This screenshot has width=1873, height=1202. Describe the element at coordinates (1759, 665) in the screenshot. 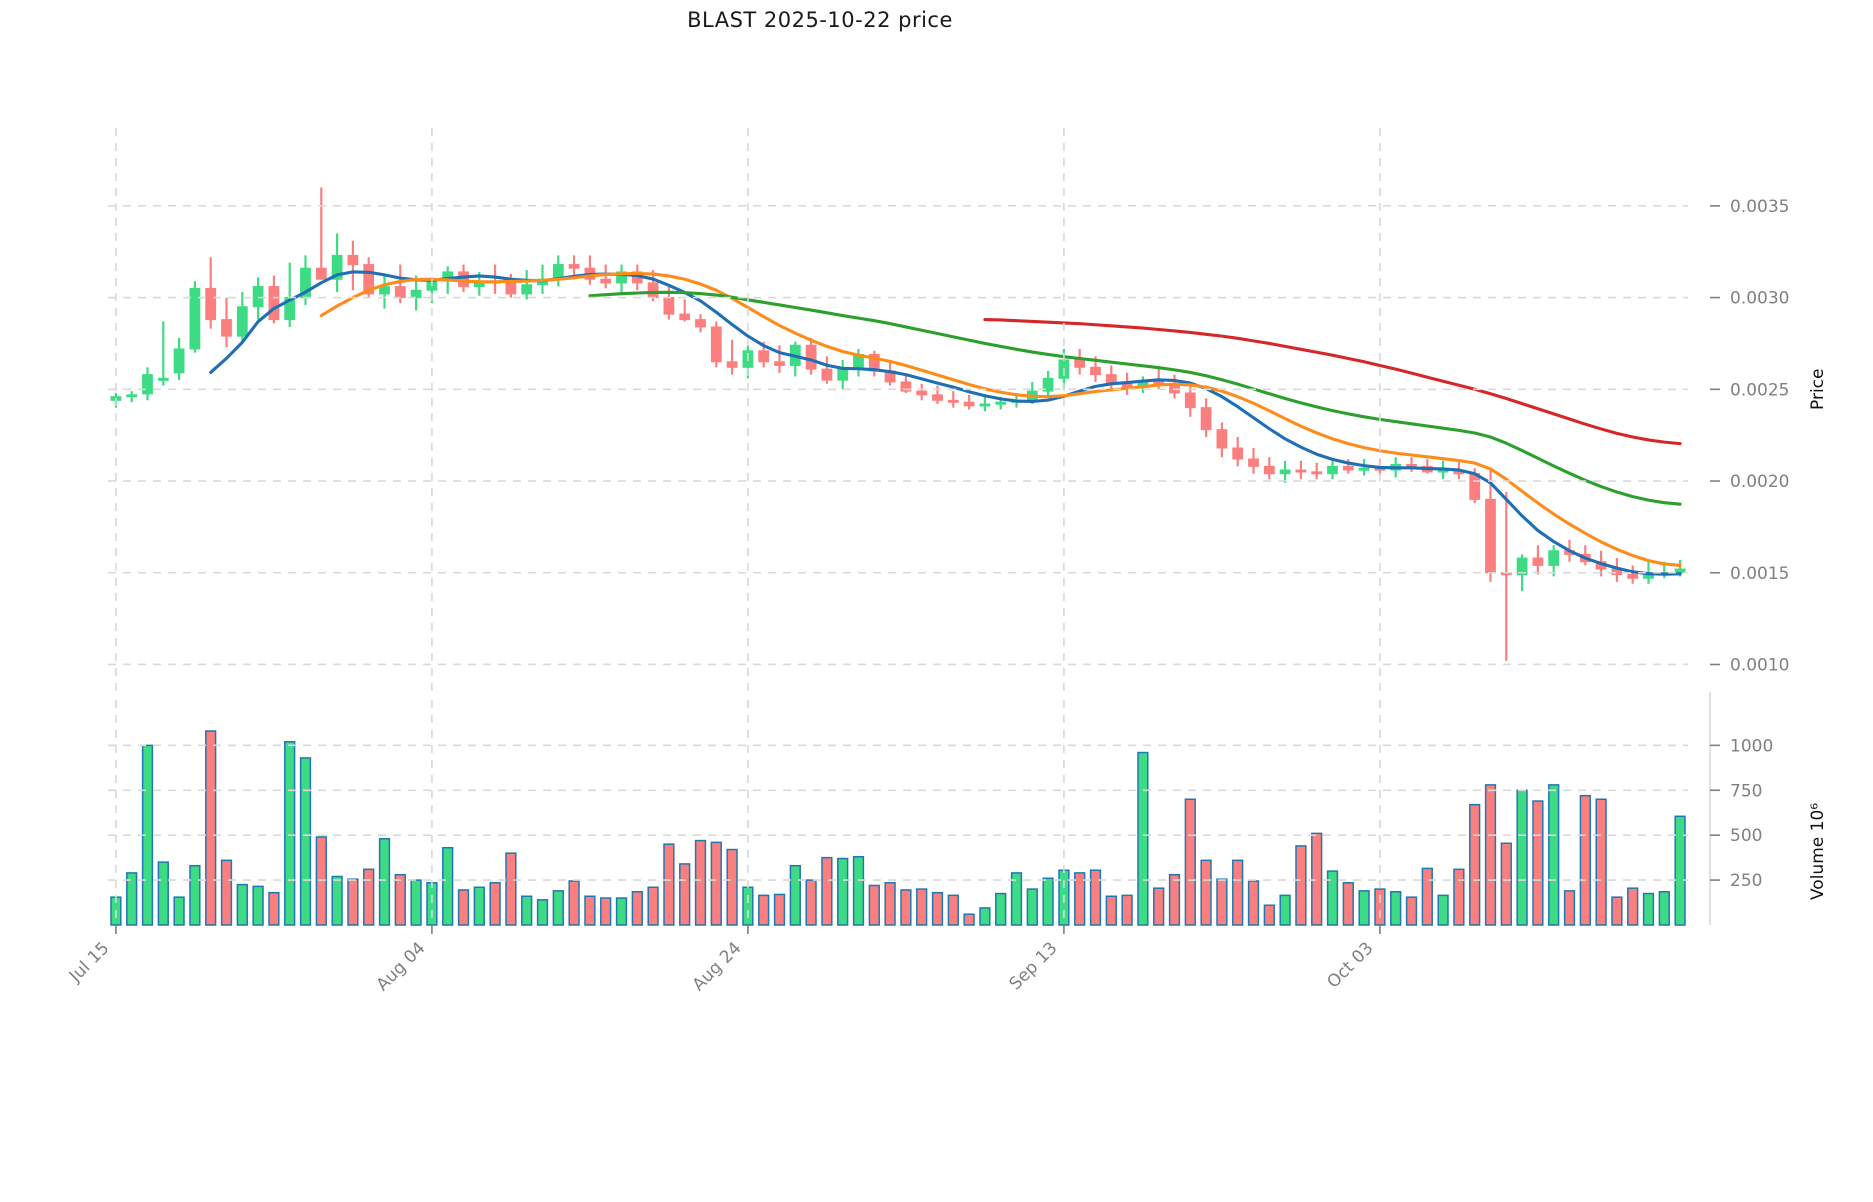

I see `price-tick-label: 0.0010` at that location.